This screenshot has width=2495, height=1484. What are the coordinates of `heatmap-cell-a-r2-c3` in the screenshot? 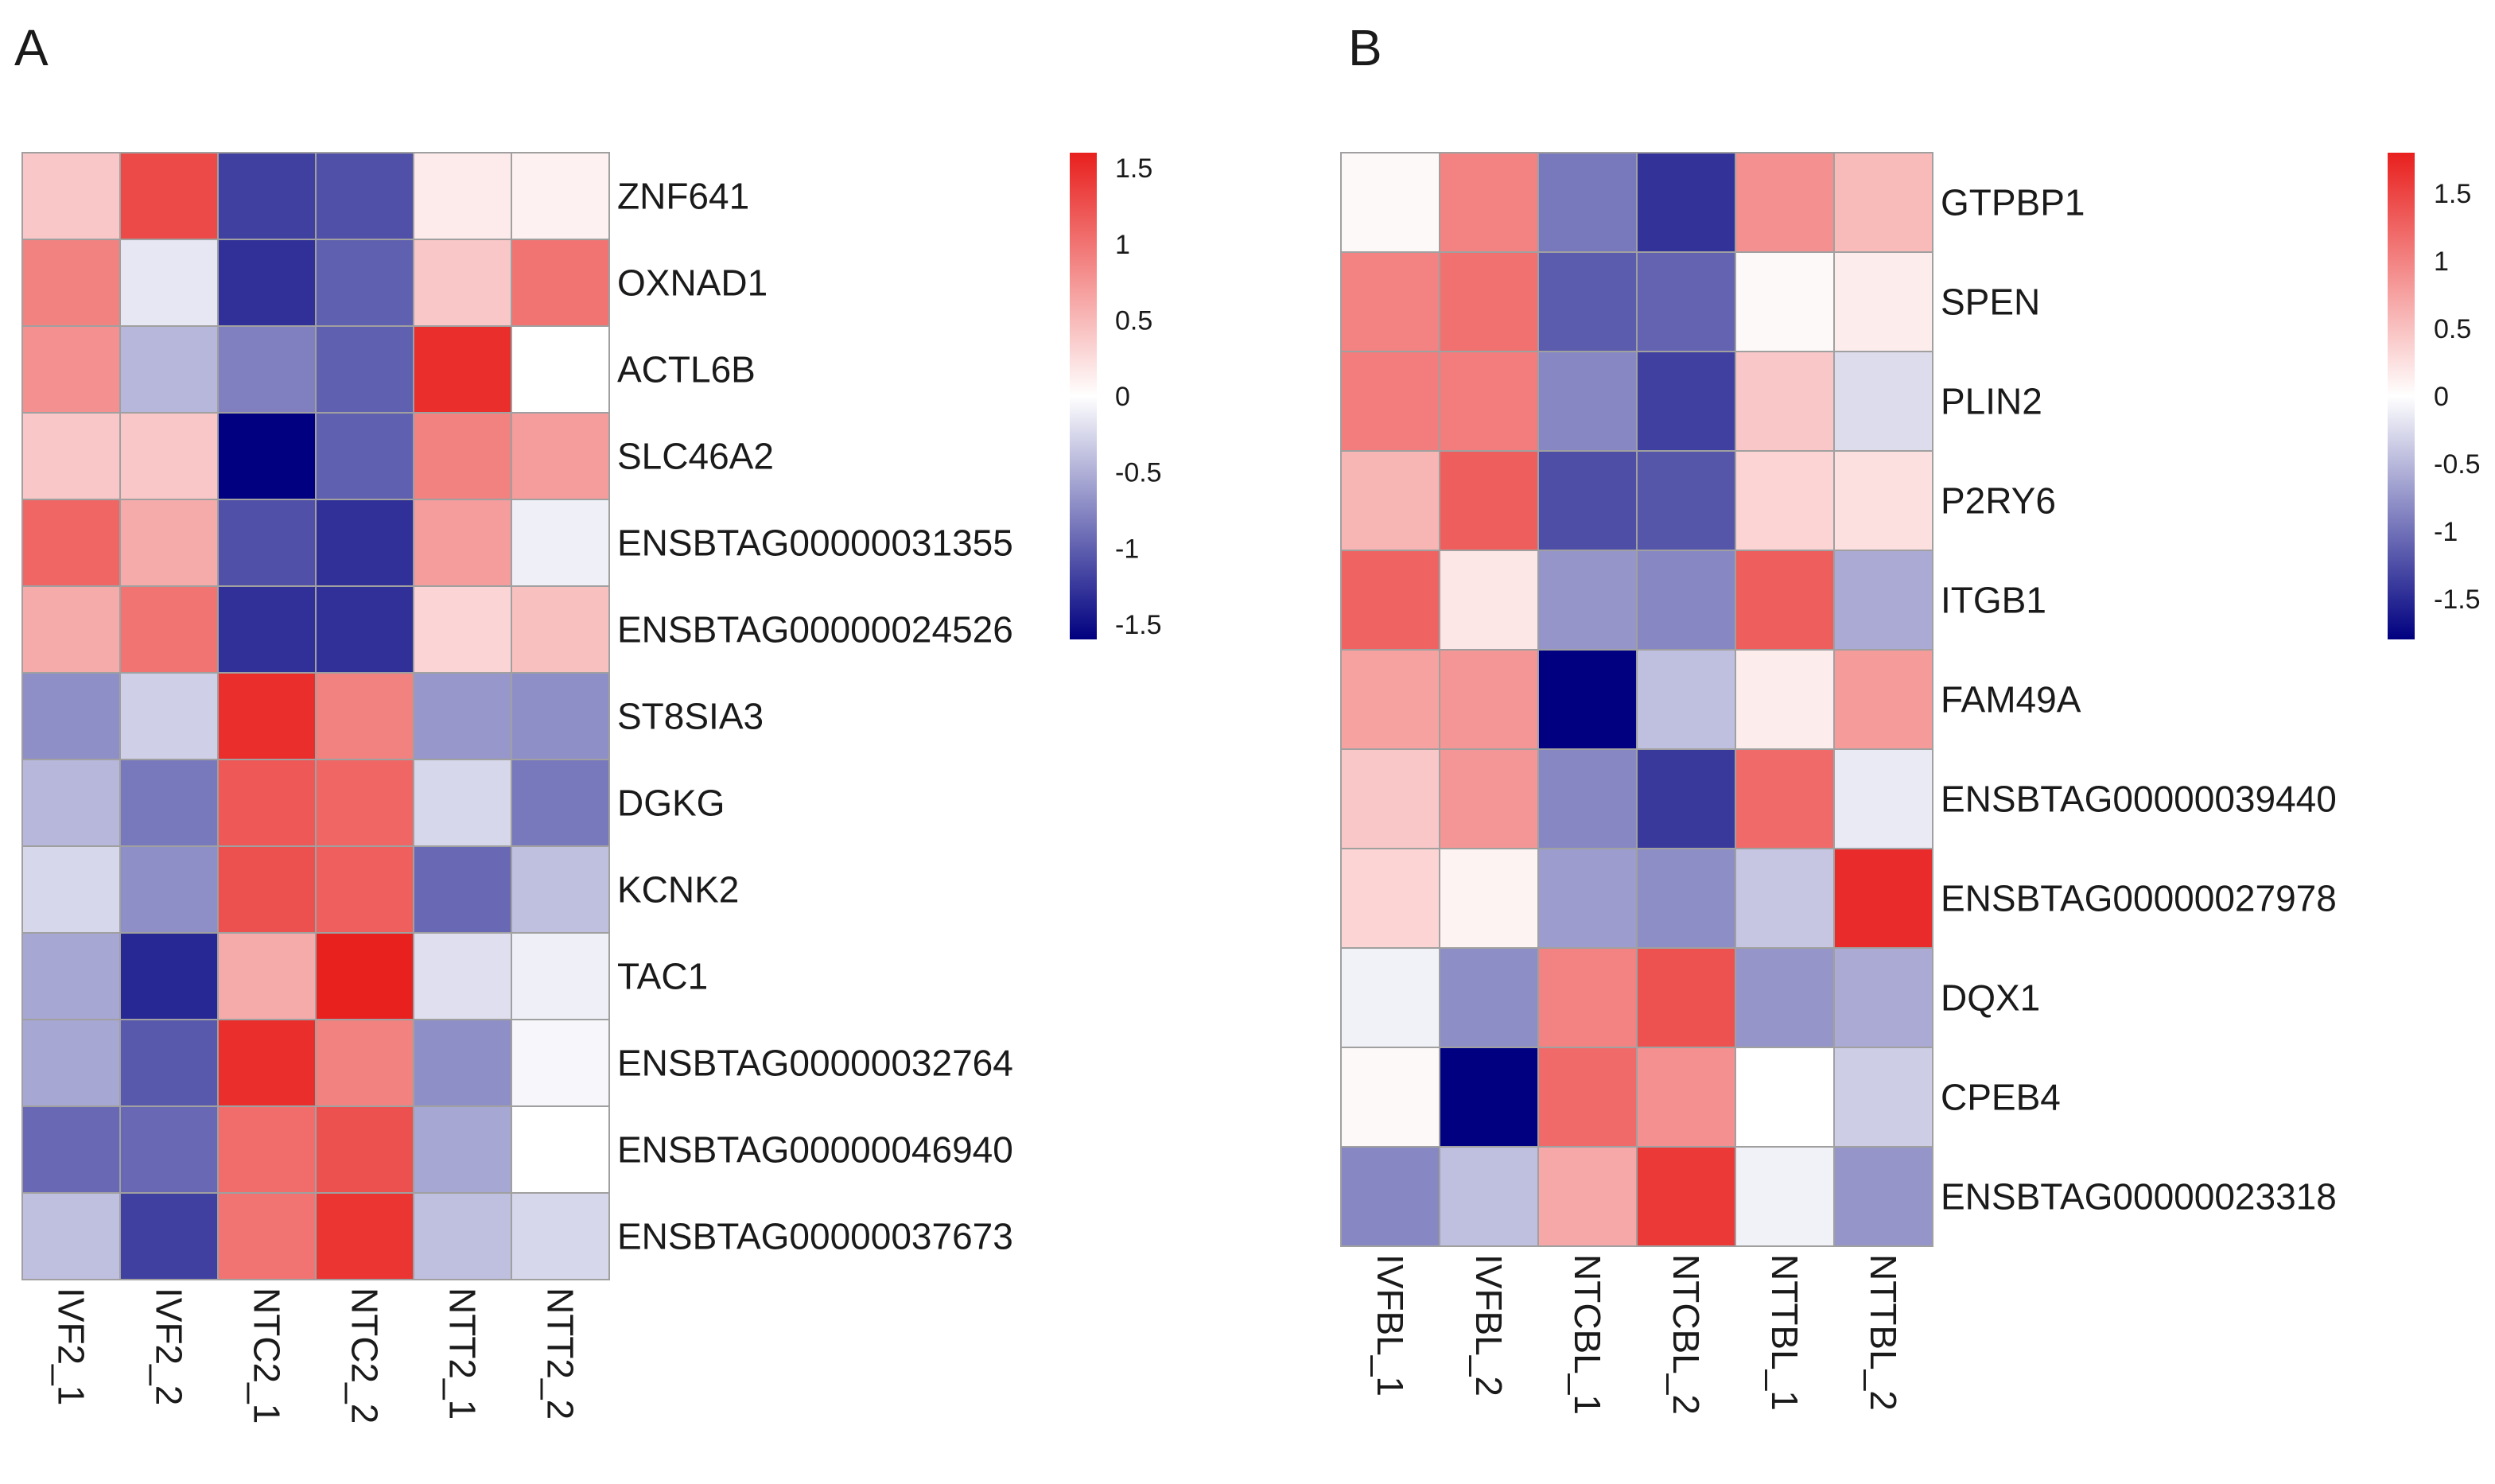 It's located at (364, 369).